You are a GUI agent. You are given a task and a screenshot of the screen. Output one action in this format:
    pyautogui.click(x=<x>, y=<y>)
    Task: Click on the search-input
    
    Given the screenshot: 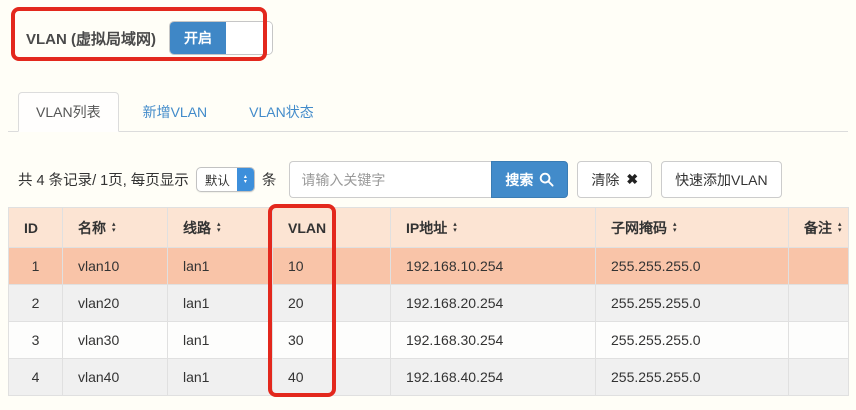 What is the action you would take?
    pyautogui.click(x=390, y=179)
    